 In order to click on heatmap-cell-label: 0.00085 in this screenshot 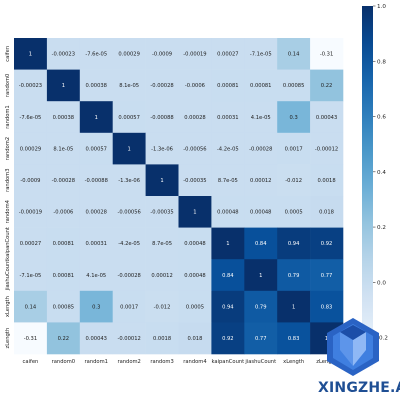, I will do `click(63, 307)`.